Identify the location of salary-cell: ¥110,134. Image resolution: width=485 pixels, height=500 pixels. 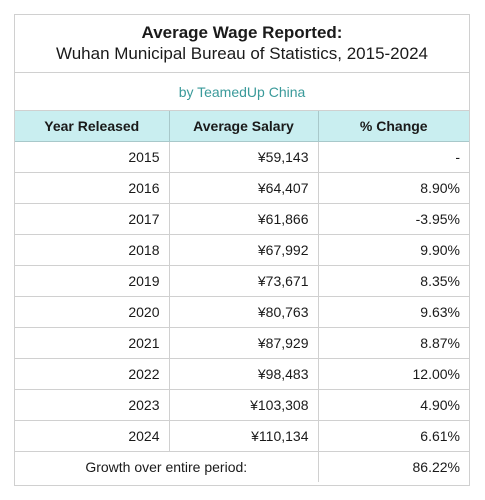
(243, 436).